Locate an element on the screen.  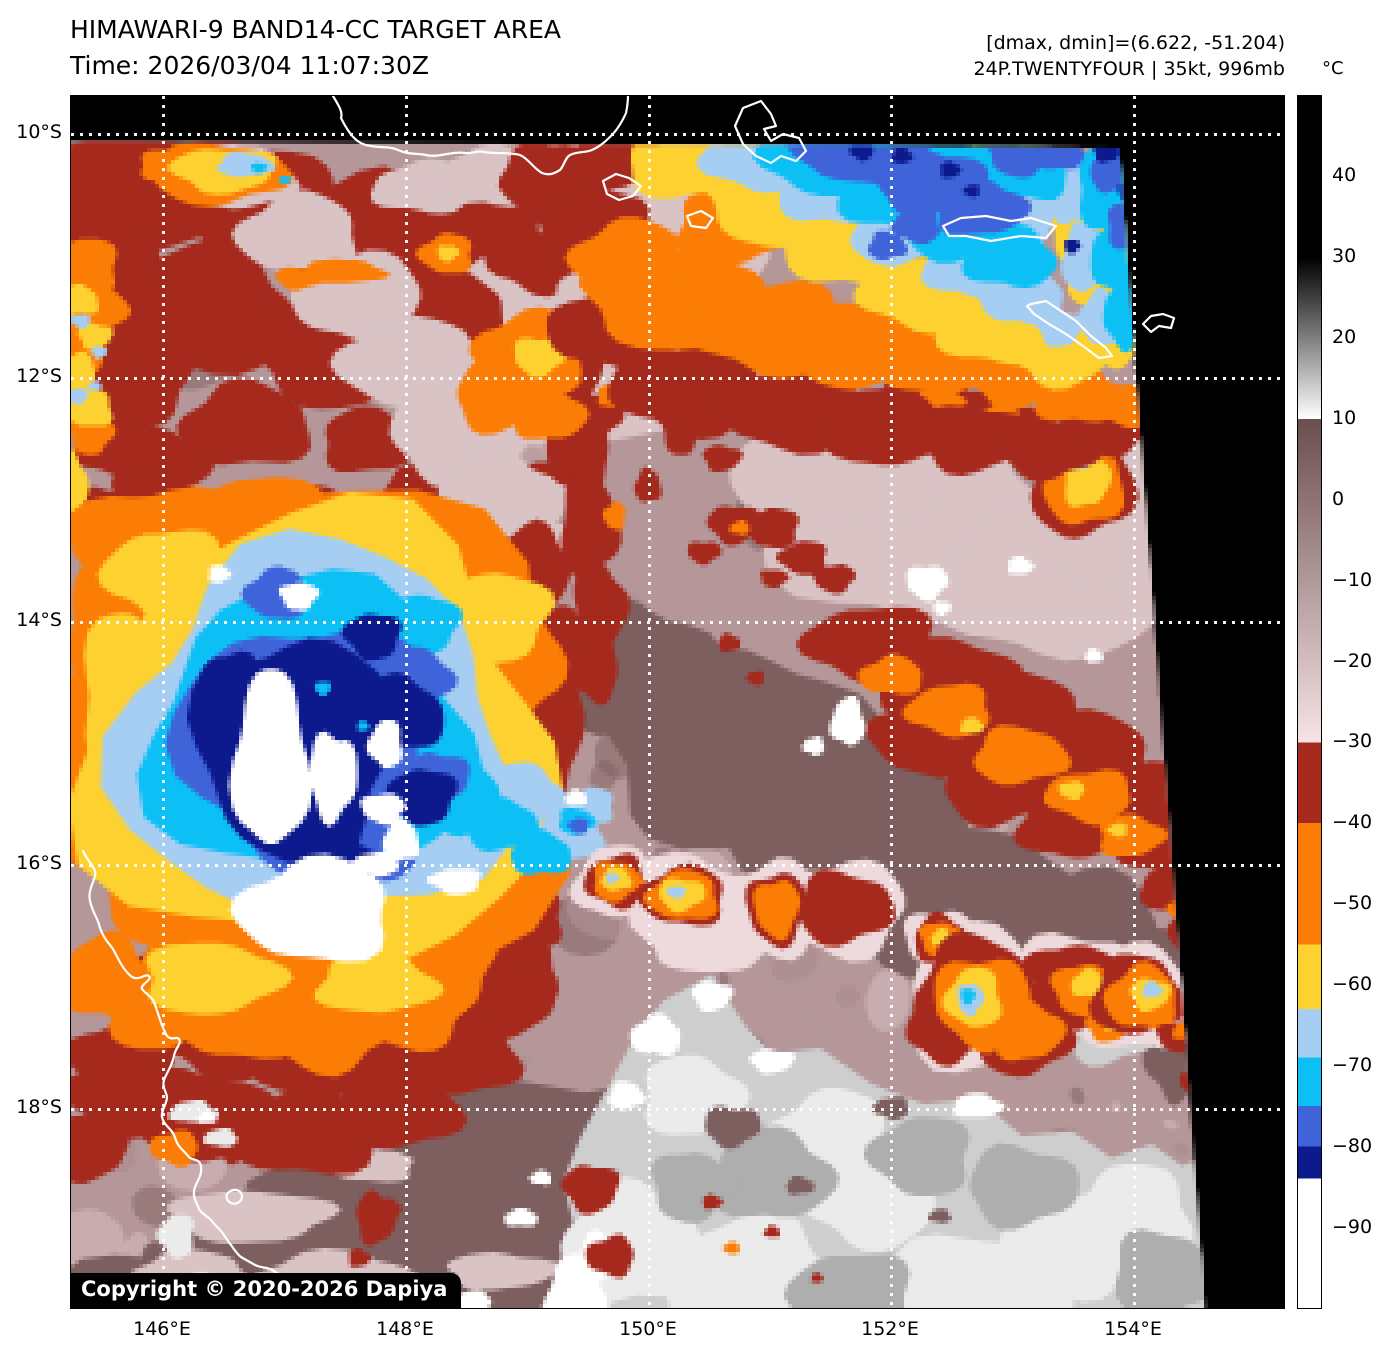
colorbar-tick-label: −10 is located at coordinates (1352, 579).